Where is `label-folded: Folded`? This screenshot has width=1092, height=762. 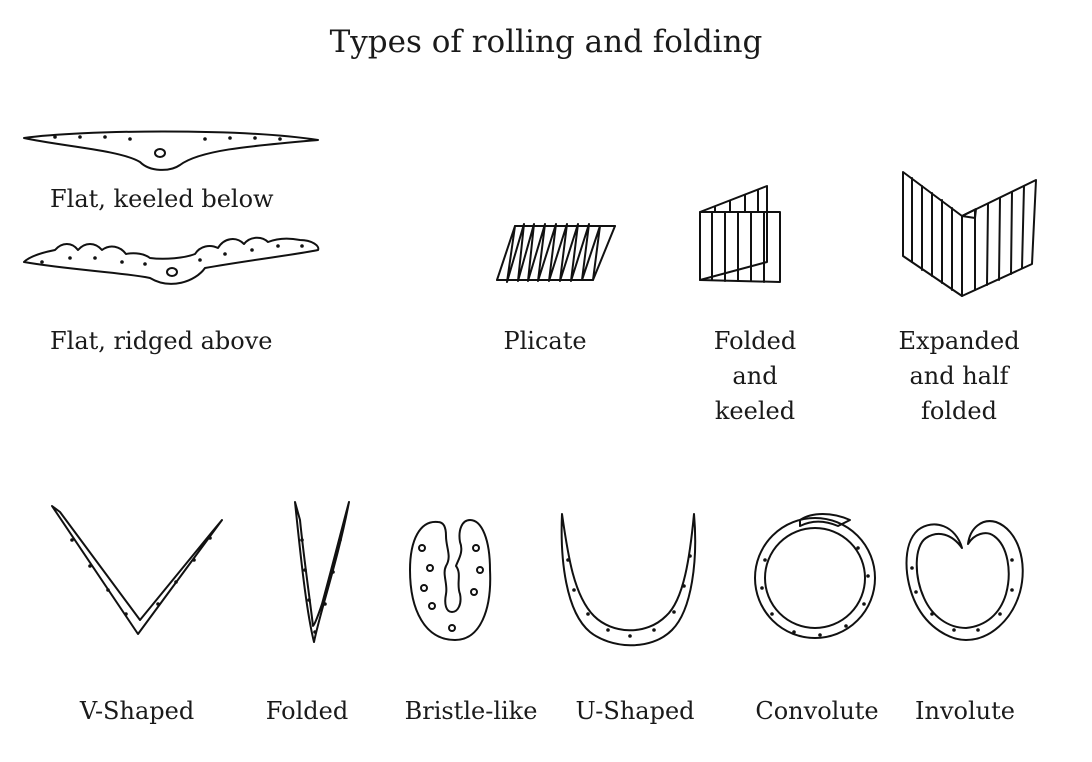
label-folded: Folded is located at coordinates (307, 711).